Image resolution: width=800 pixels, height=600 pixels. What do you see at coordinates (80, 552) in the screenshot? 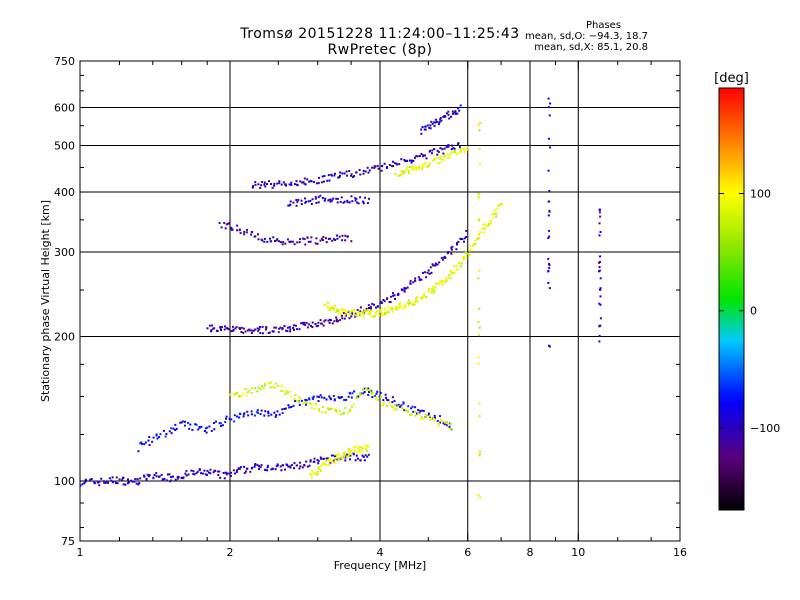
I see `x-tick-label: 1` at bounding box center [80, 552].